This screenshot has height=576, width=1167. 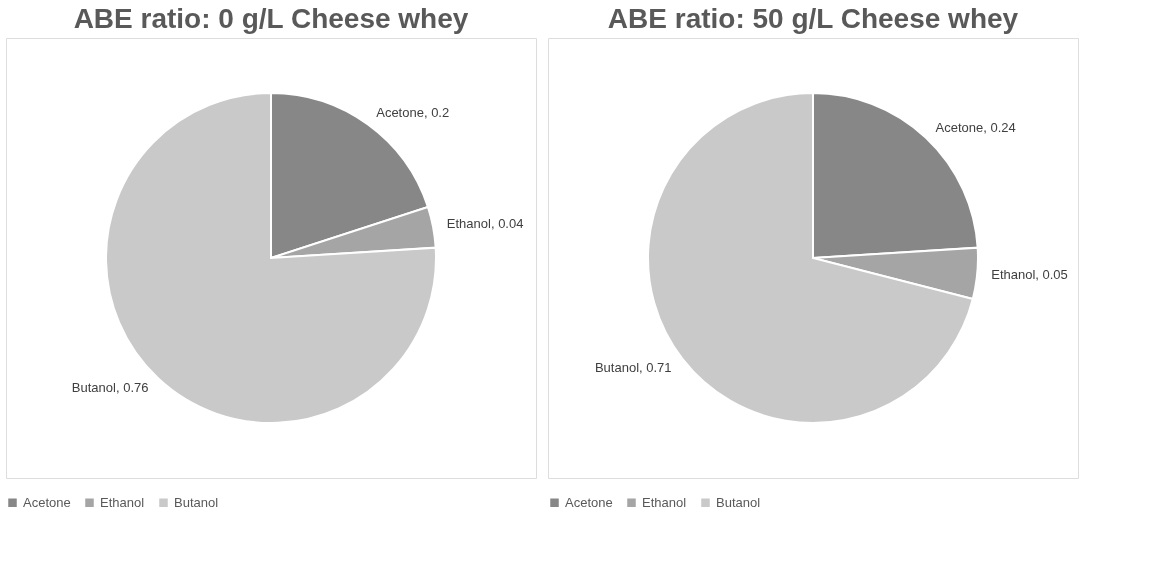 I want to click on data-label: Butanol, 0.71, so click(x=633, y=367).